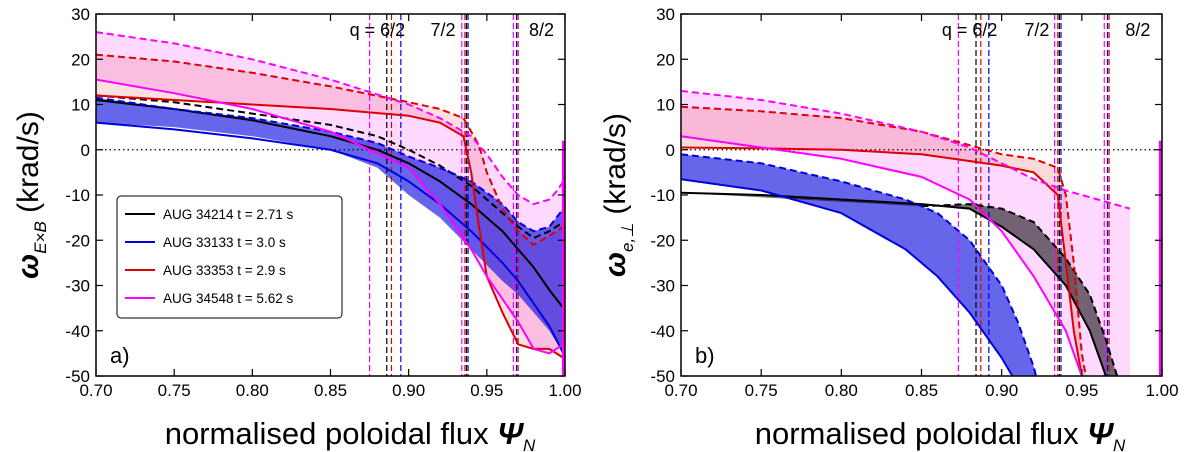  What do you see at coordinates (224, 270) in the screenshot?
I see `legend-label: AUG 33353 t = 2.9 s` at bounding box center [224, 270].